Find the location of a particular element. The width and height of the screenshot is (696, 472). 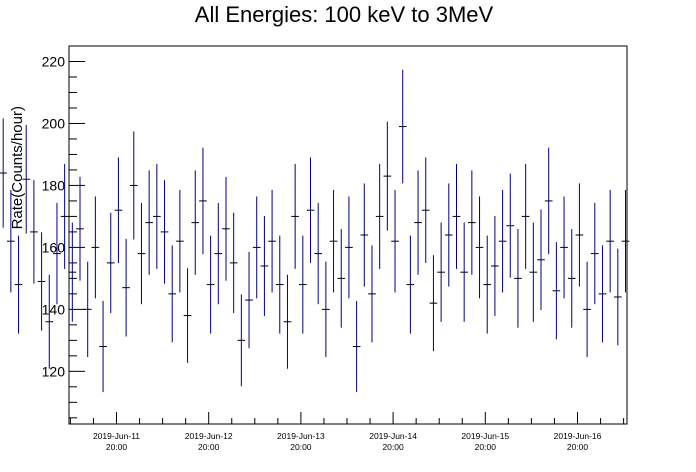

y-tick-label: 120 is located at coordinates (54, 371).